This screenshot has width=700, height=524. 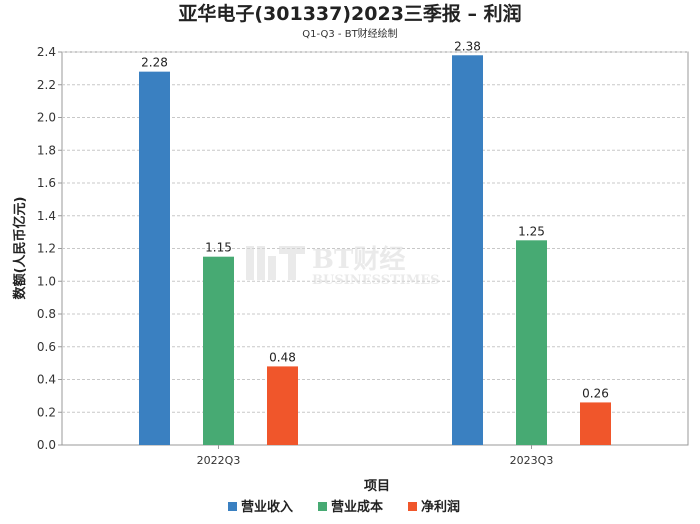 I want to click on y-tick-label: 0.6, so click(x=46, y=347).